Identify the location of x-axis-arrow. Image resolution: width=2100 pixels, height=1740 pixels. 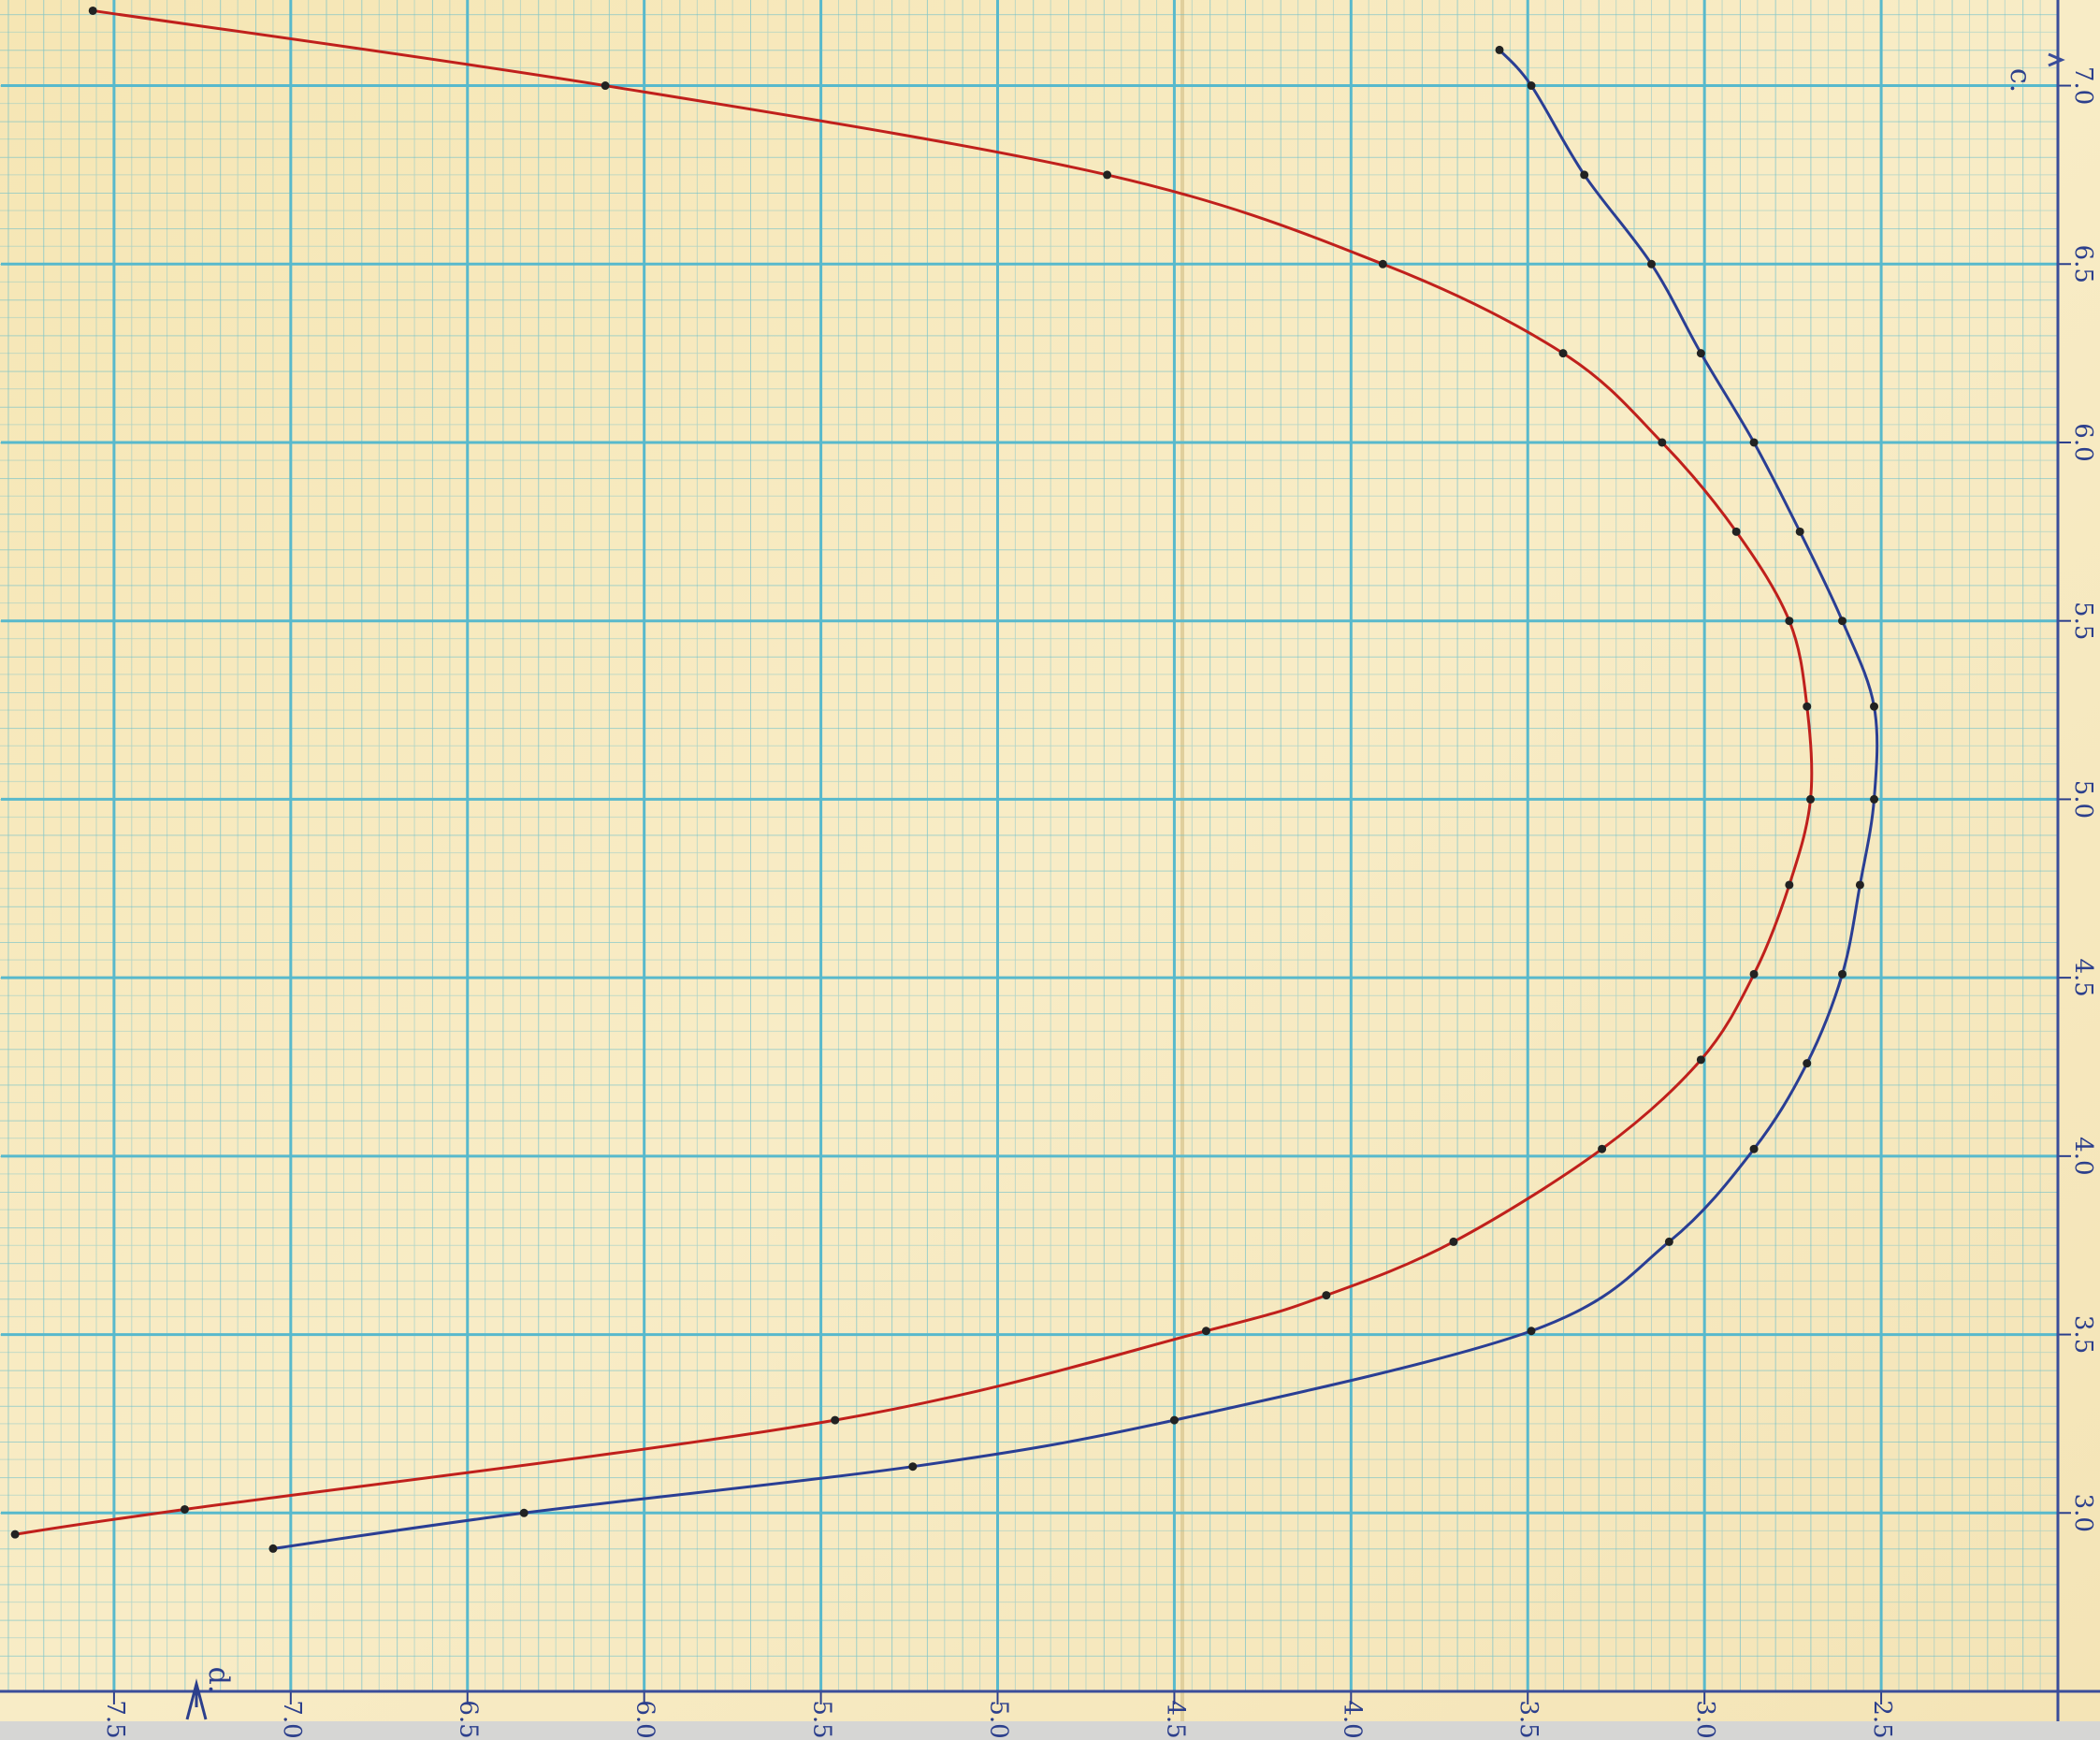
(197, 1699).